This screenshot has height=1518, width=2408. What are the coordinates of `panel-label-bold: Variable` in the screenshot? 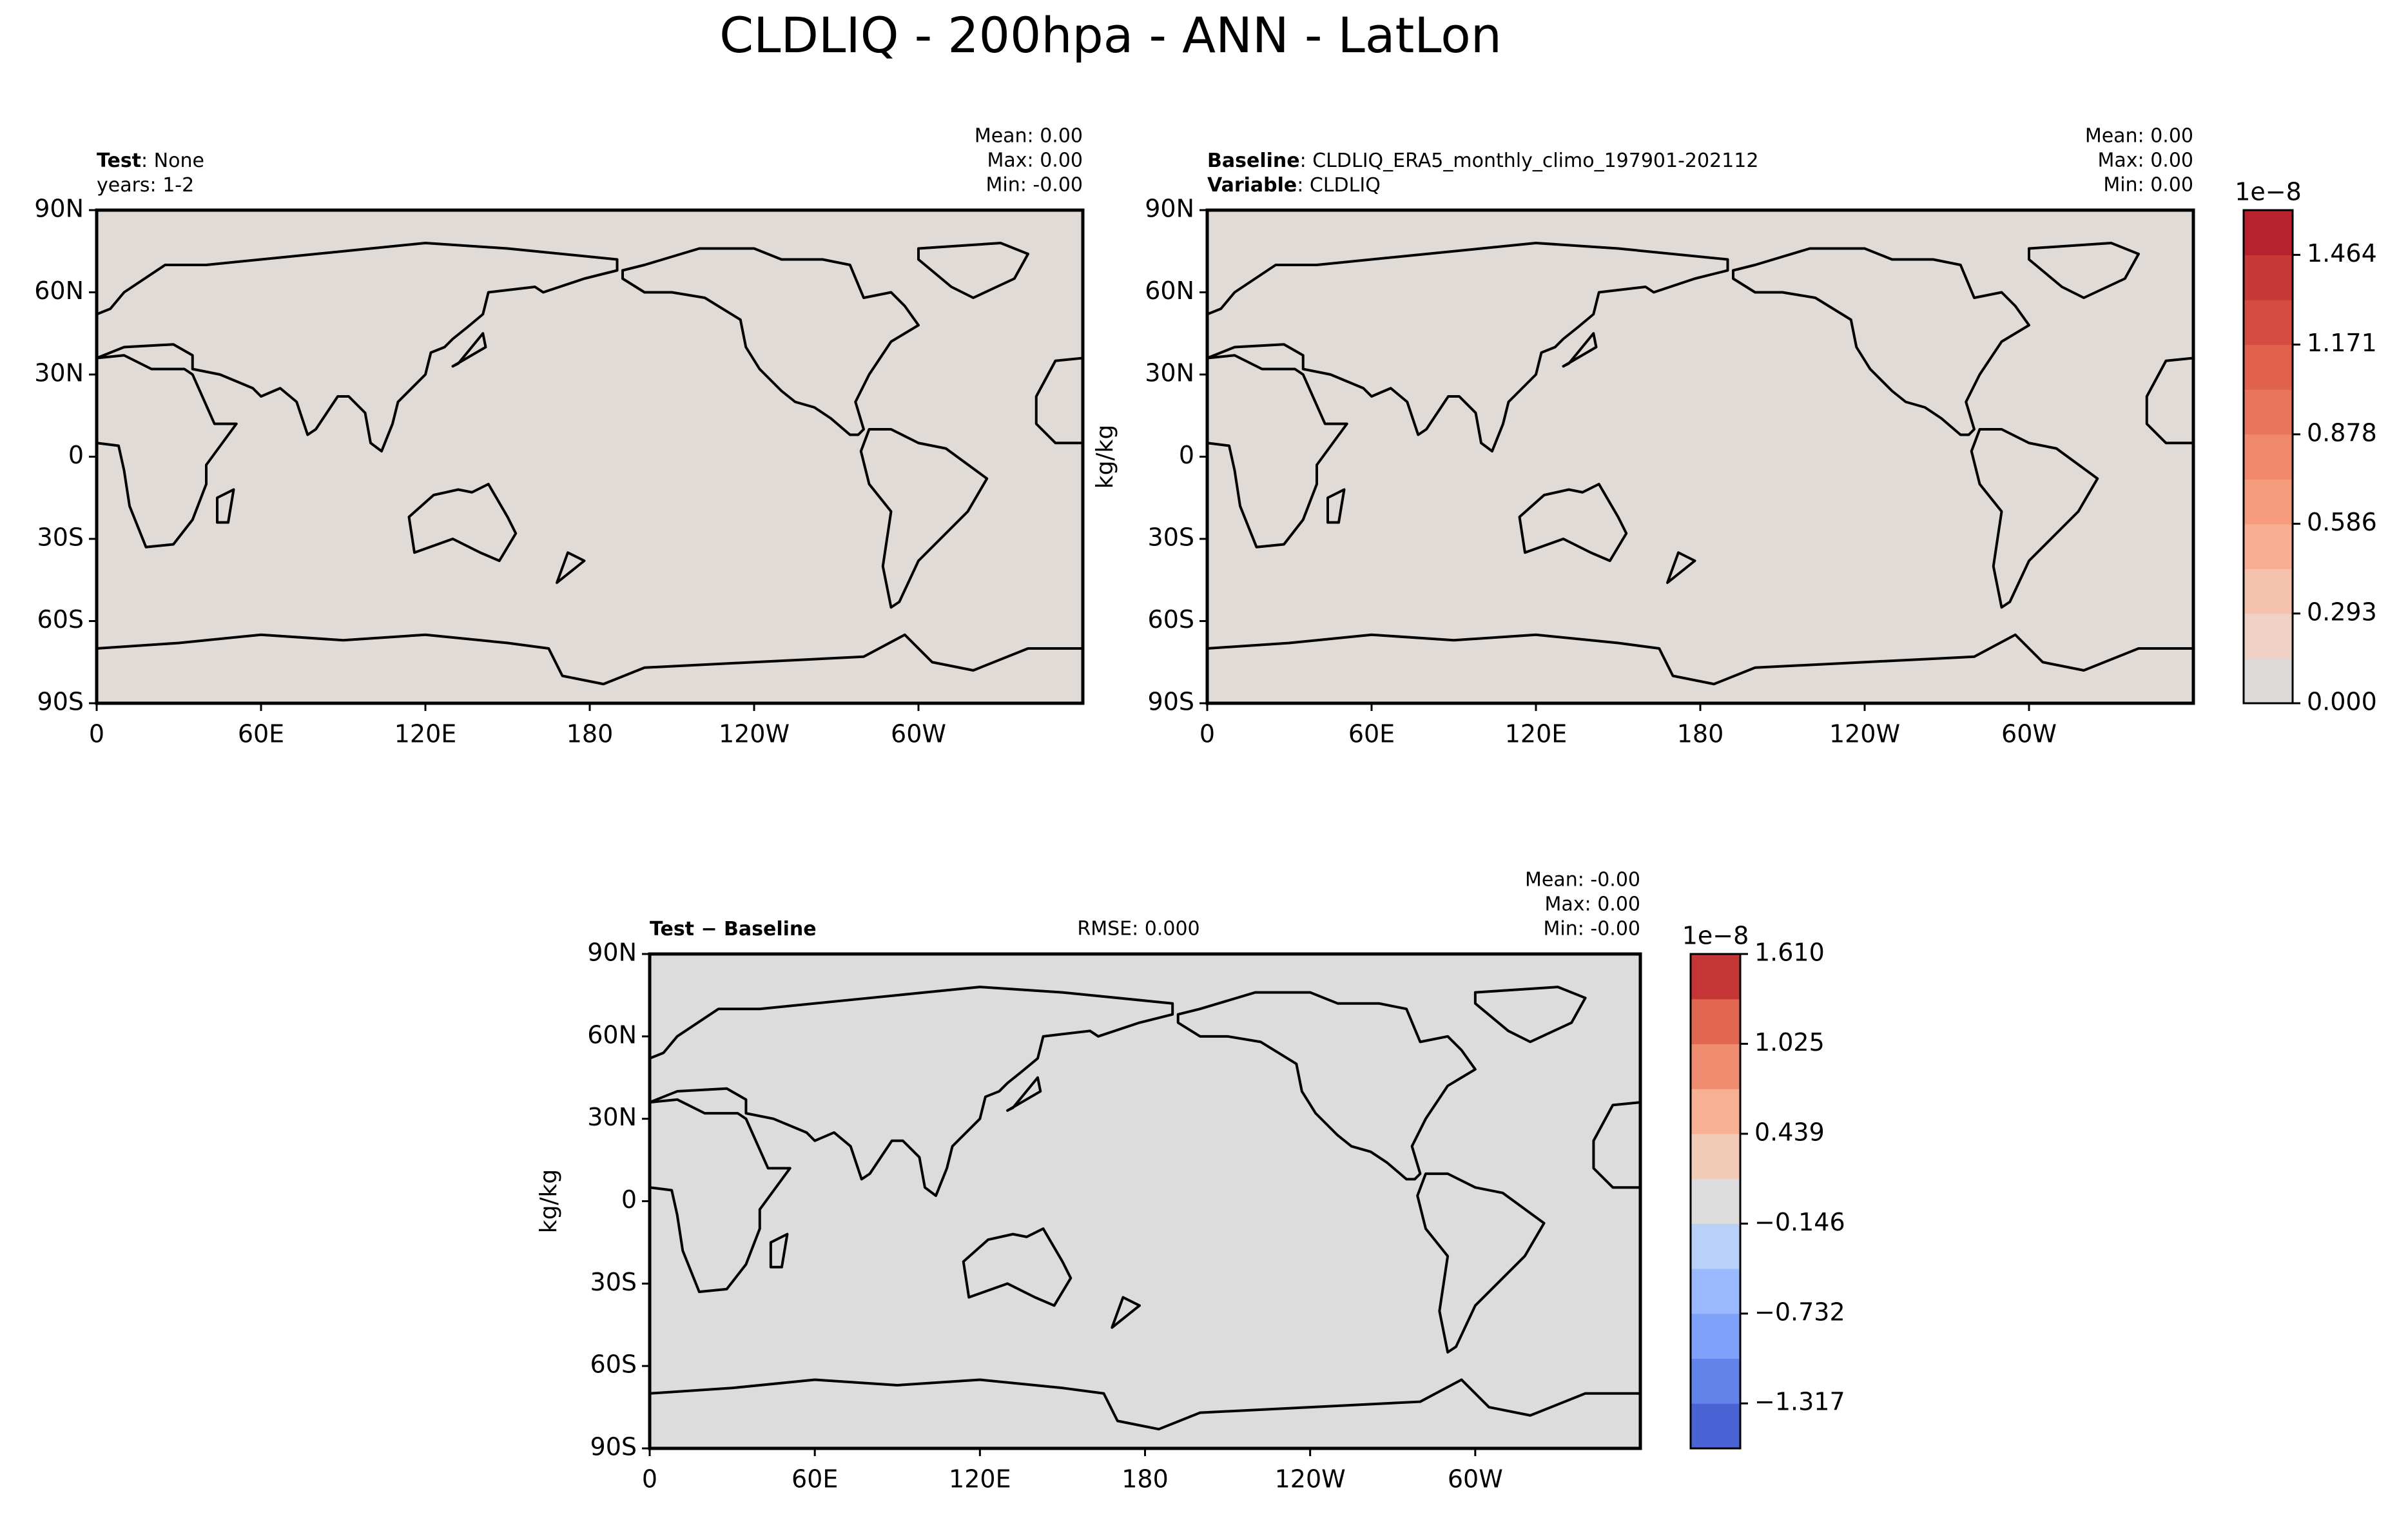 It's located at (1252, 185).